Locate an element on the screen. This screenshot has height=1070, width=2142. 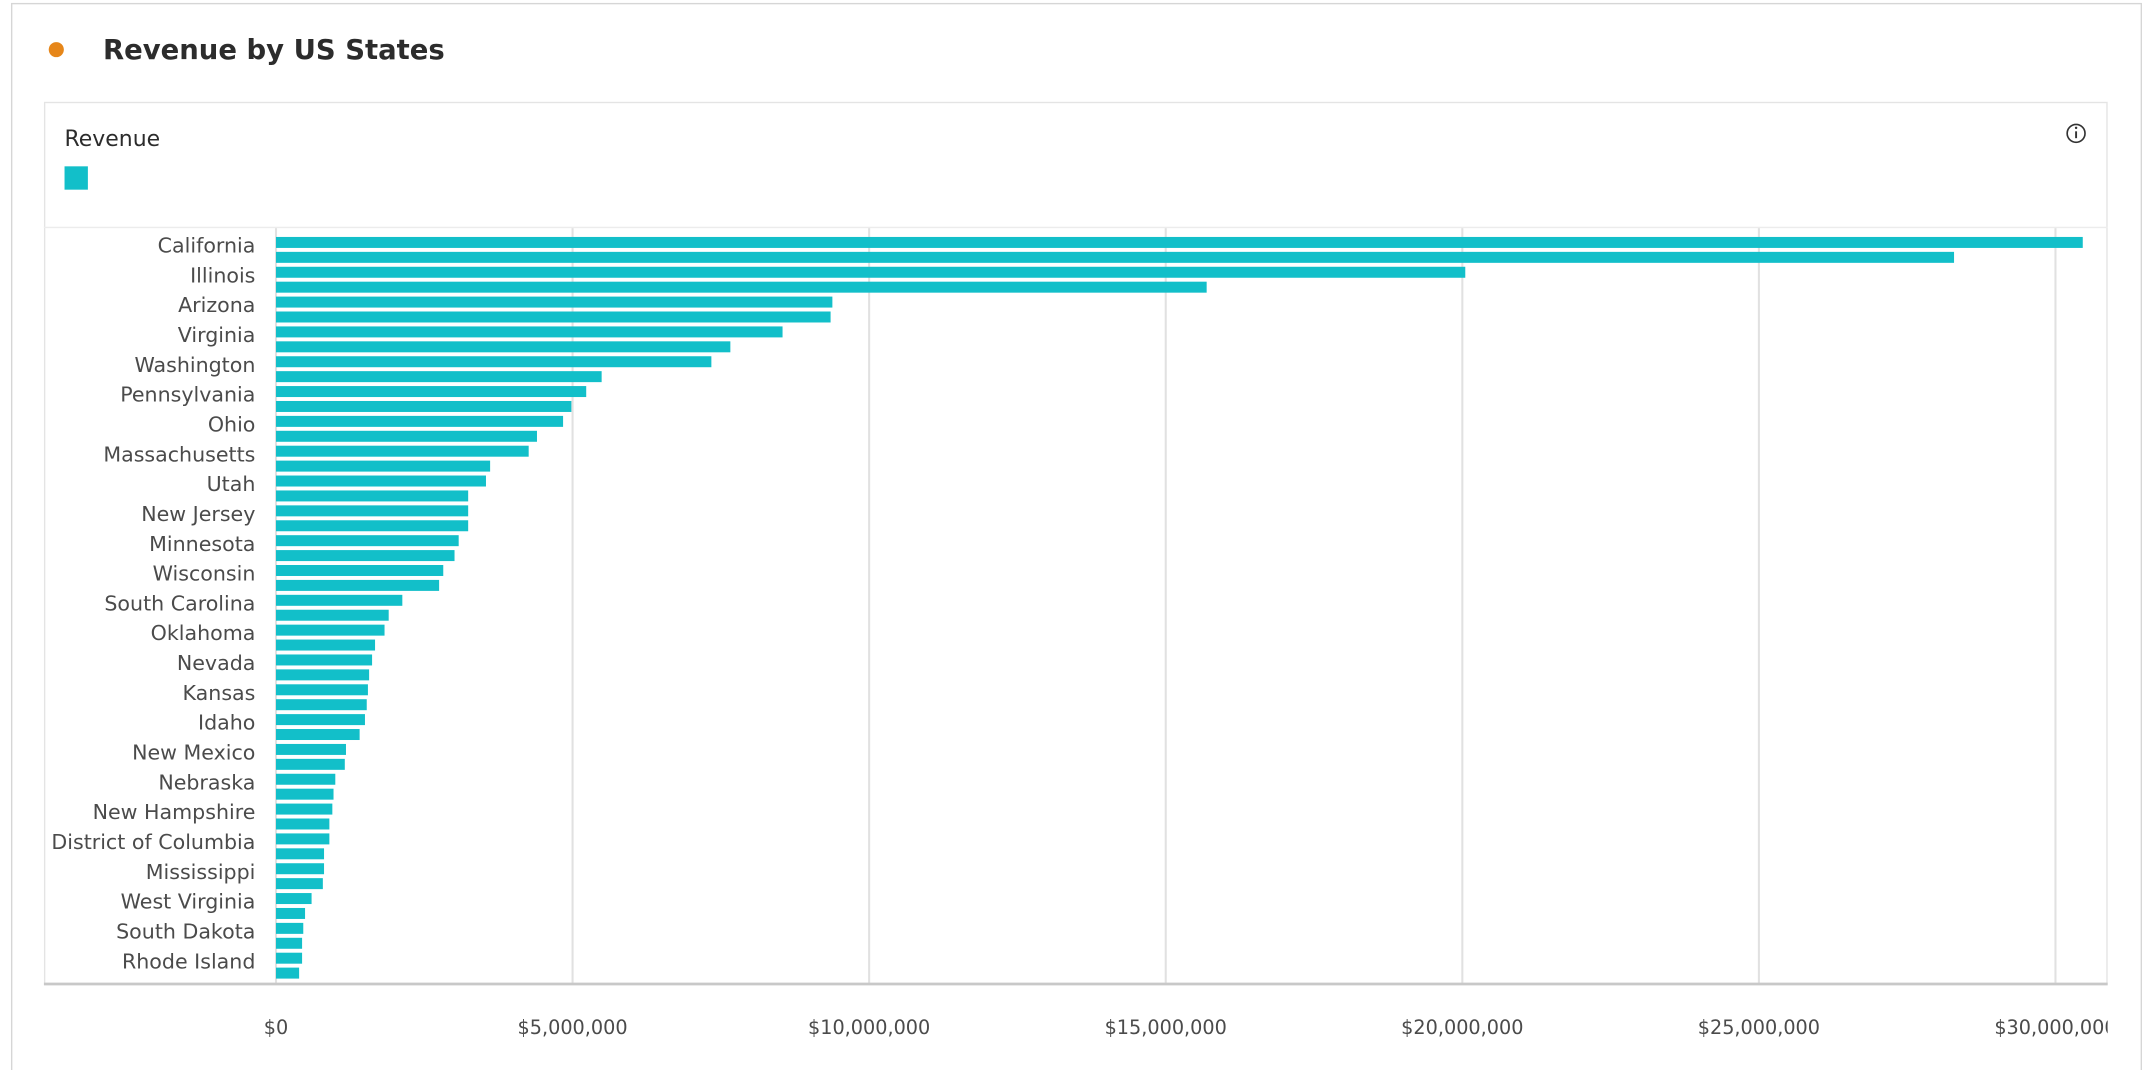
x-tick-label: $15,000,000 is located at coordinates (1166, 1027).